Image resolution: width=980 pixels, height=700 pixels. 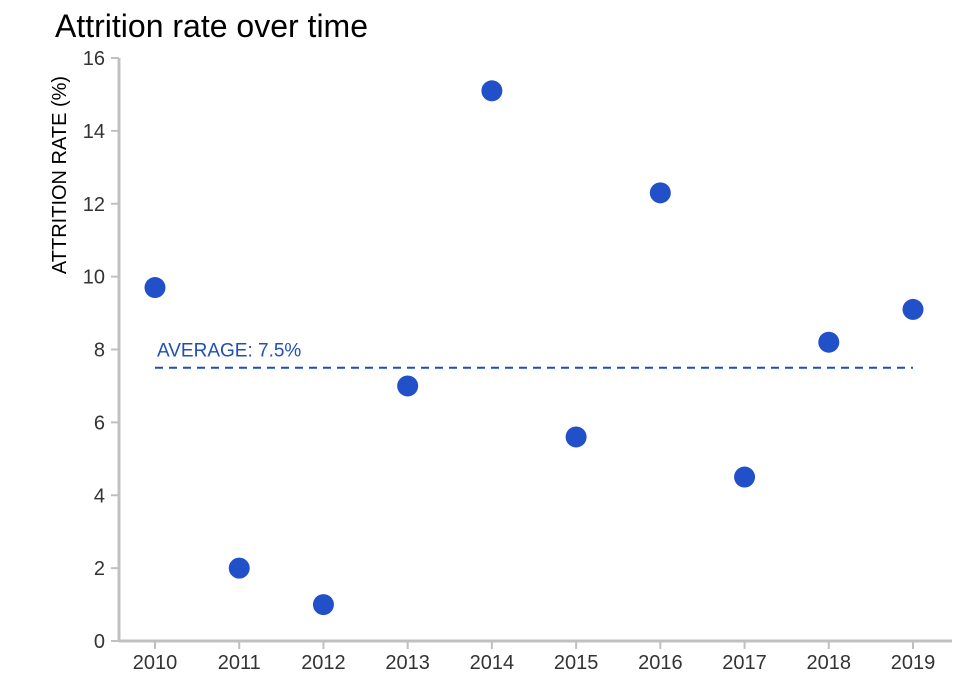 What do you see at coordinates (99, 496) in the screenshot?
I see `y-tick-label: 4` at bounding box center [99, 496].